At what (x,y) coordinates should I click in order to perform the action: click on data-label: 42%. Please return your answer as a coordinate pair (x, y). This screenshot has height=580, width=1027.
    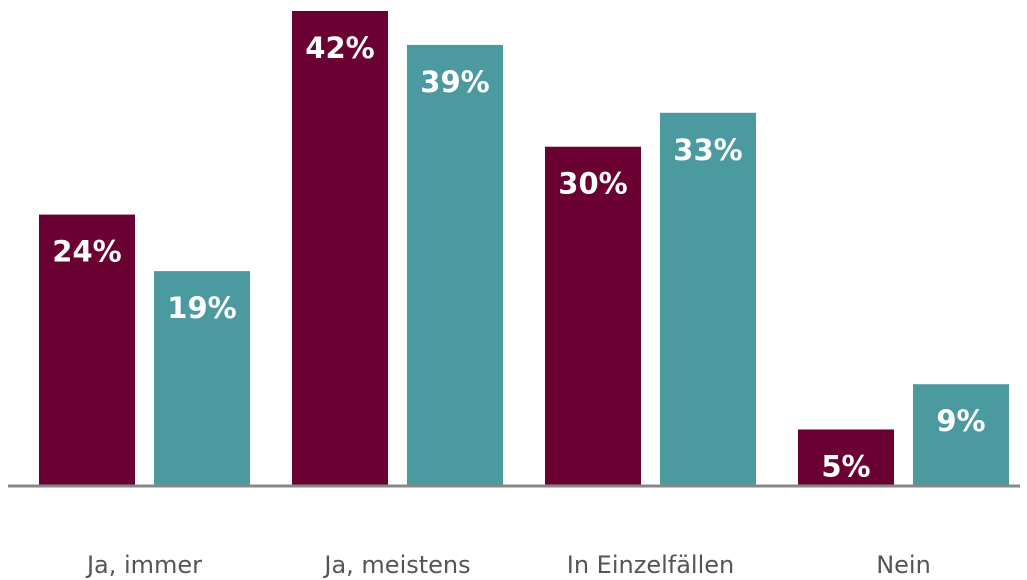
    Looking at the image, I should click on (339, 48).